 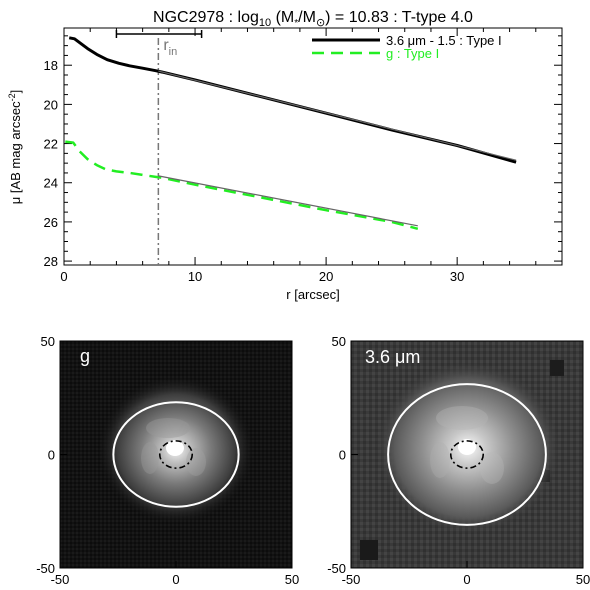 What do you see at coordinates (412, 53) in the screenshot?
I see `legend-label-g: g : Type I` at bounding box center [412, 53].